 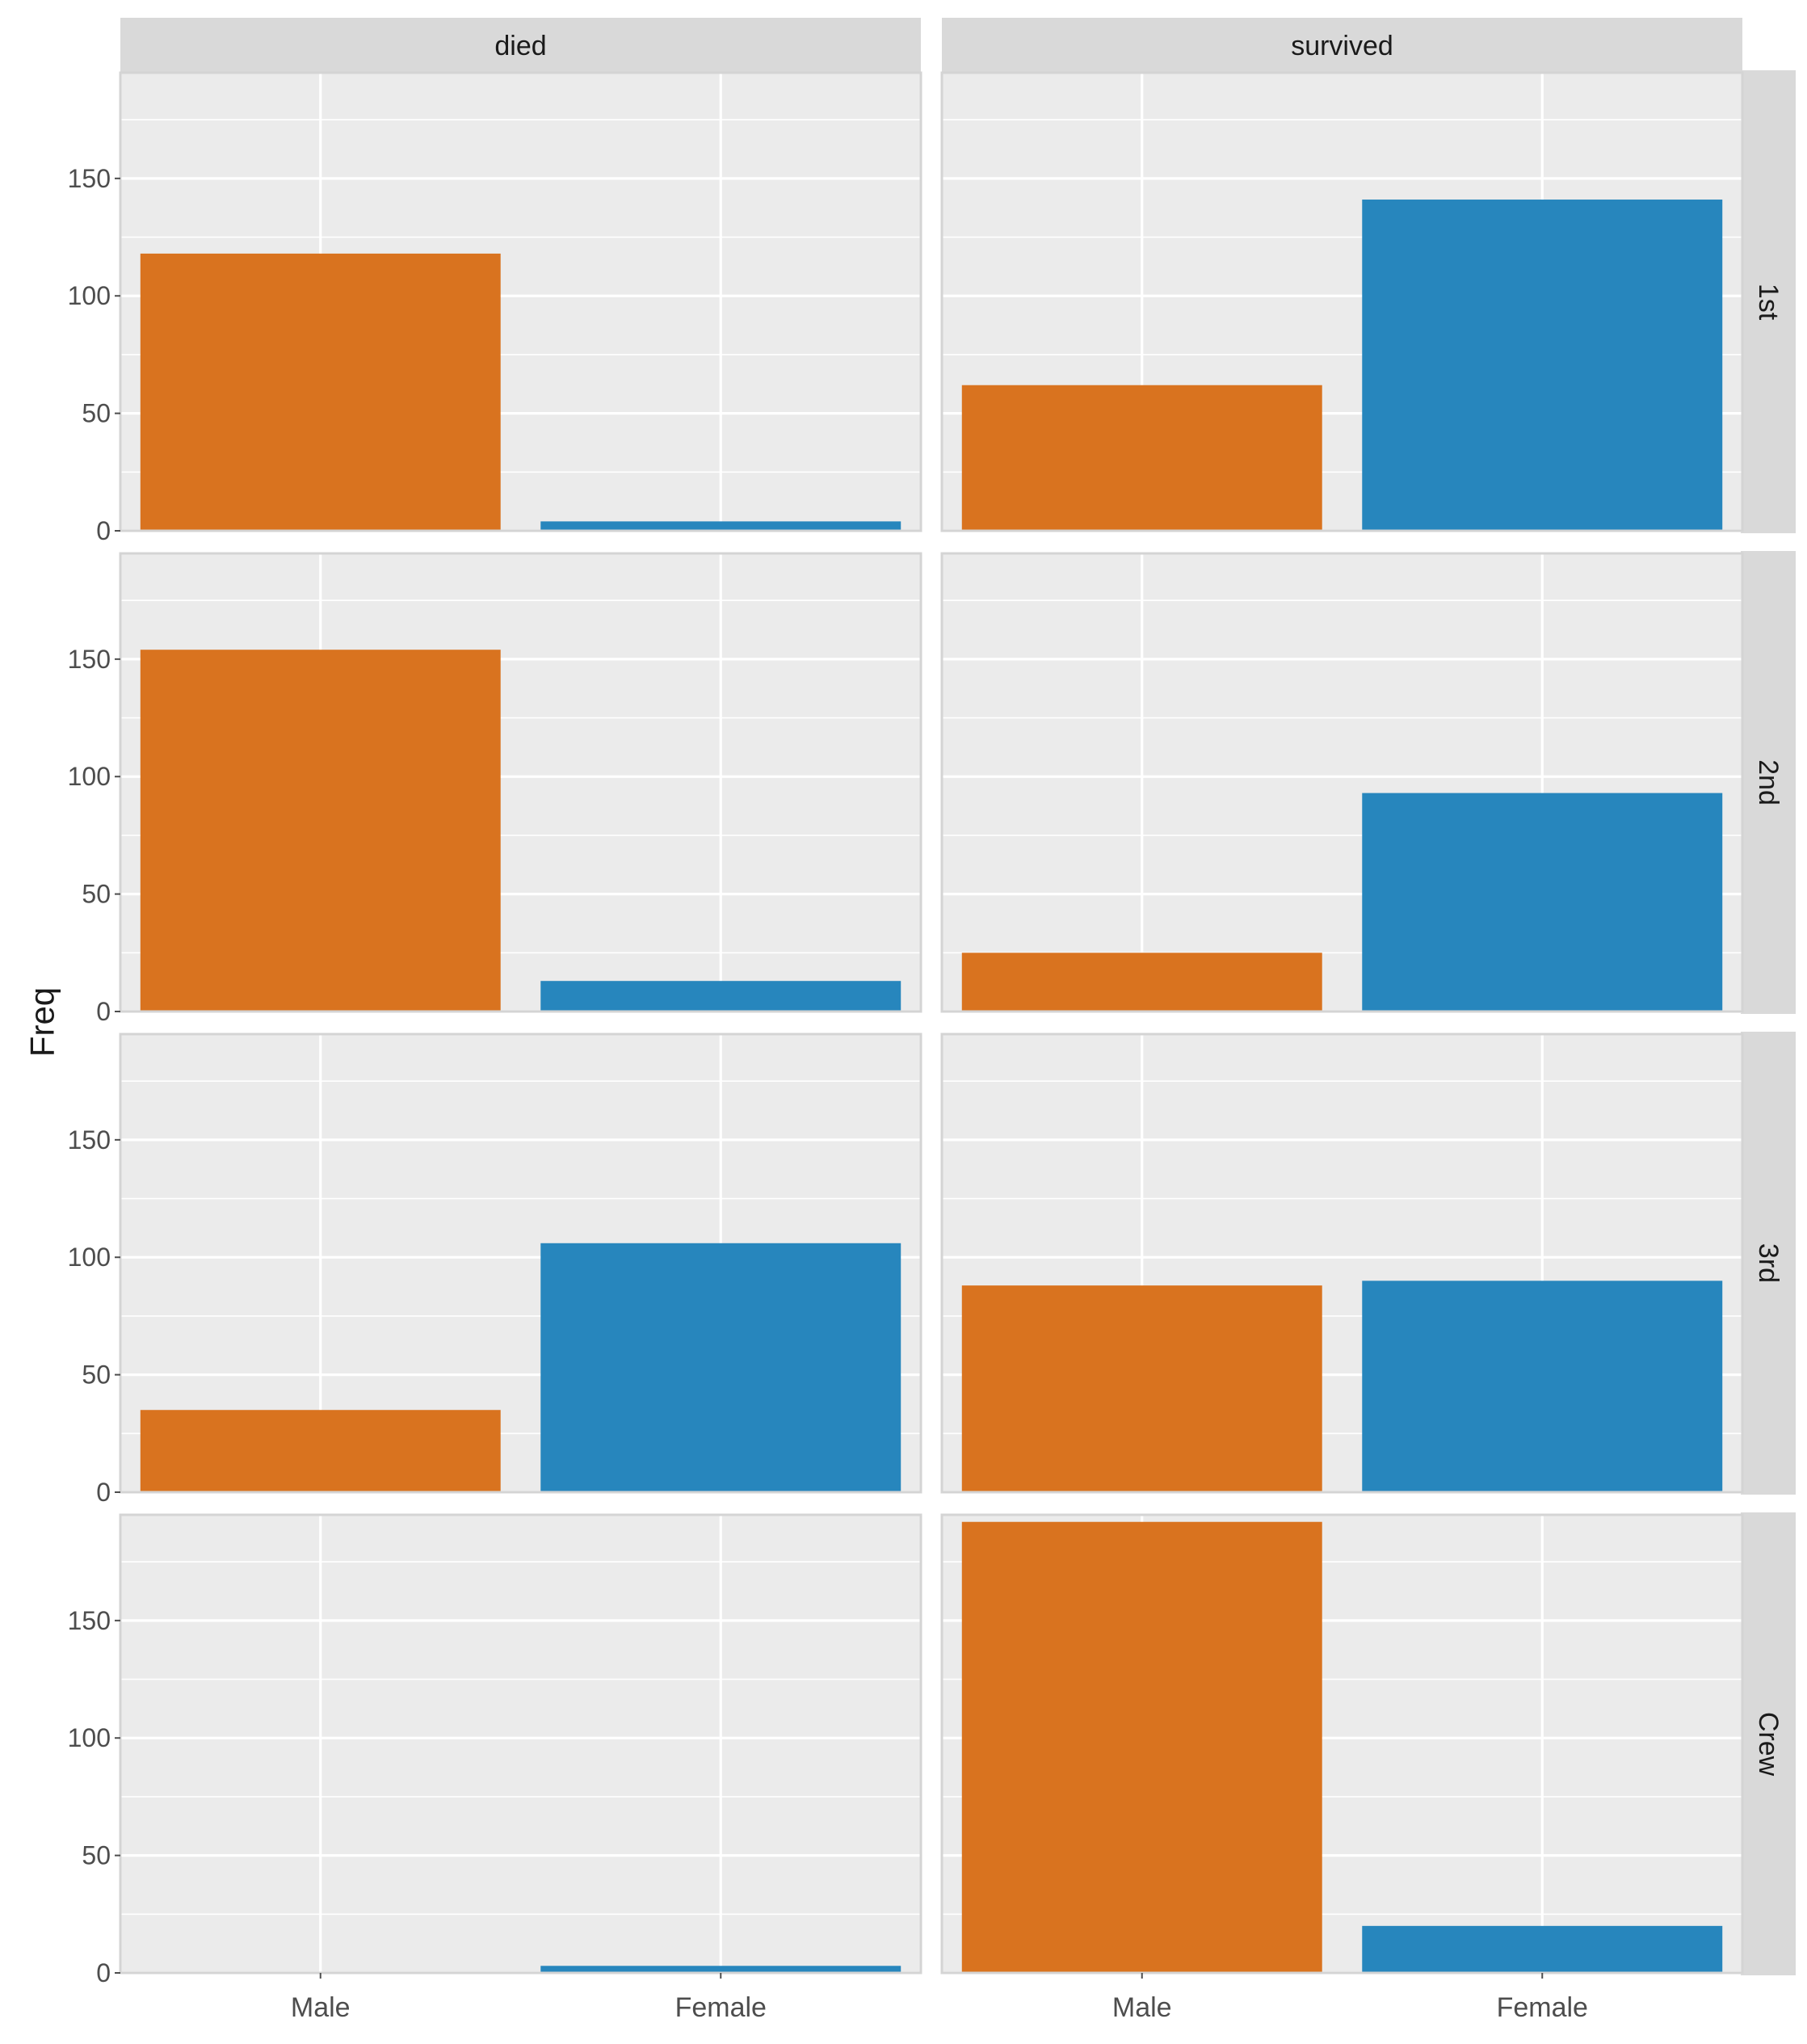 I want to click on bar-survived-1st-female, so click(x=1542, y=365).